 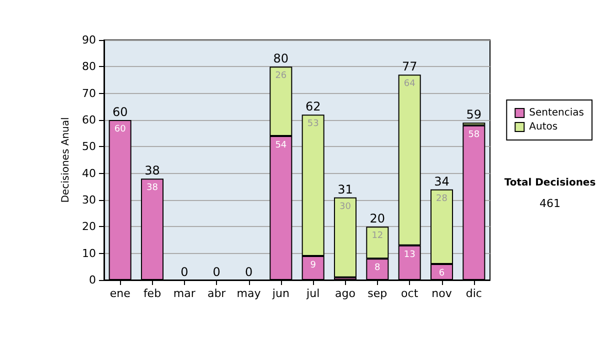 What do you see at coordinates (378, 293) in the screenshot?
I see `x-tick-label: sep` at bounding box center [378, 293].